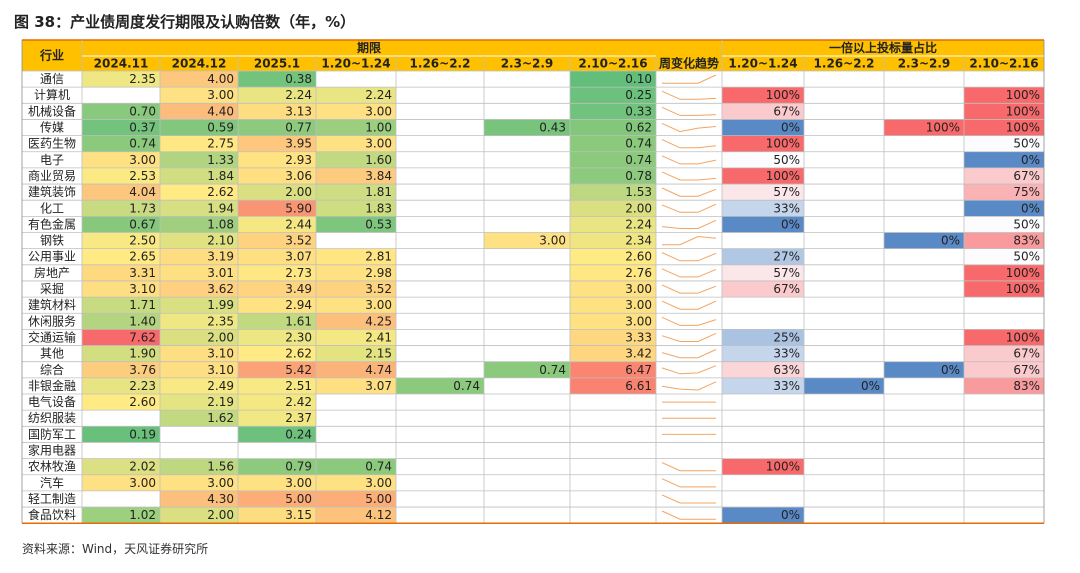 This screenshot has width=1080, height=573. What do you see at coordinates (638, 354) in the screenshot?
I see `term-value: 3.42` at bounding box center [638, 354].